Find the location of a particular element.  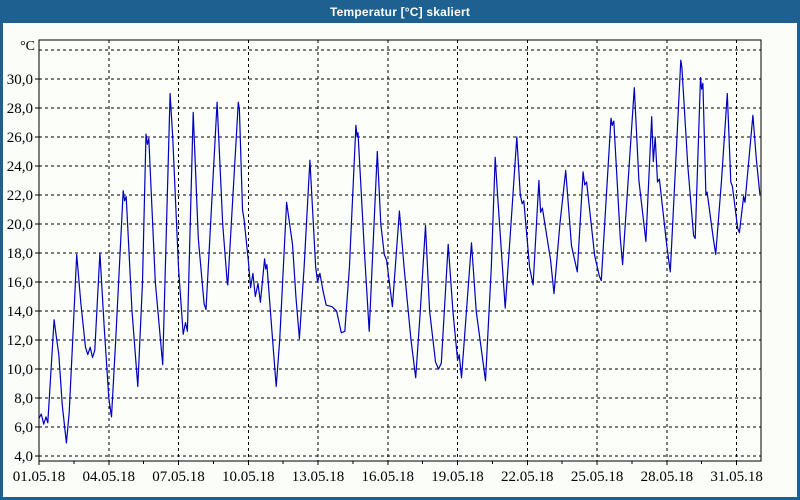

title-bar: Temperatur [°C] skaliert is located at coordinates (400, 11).